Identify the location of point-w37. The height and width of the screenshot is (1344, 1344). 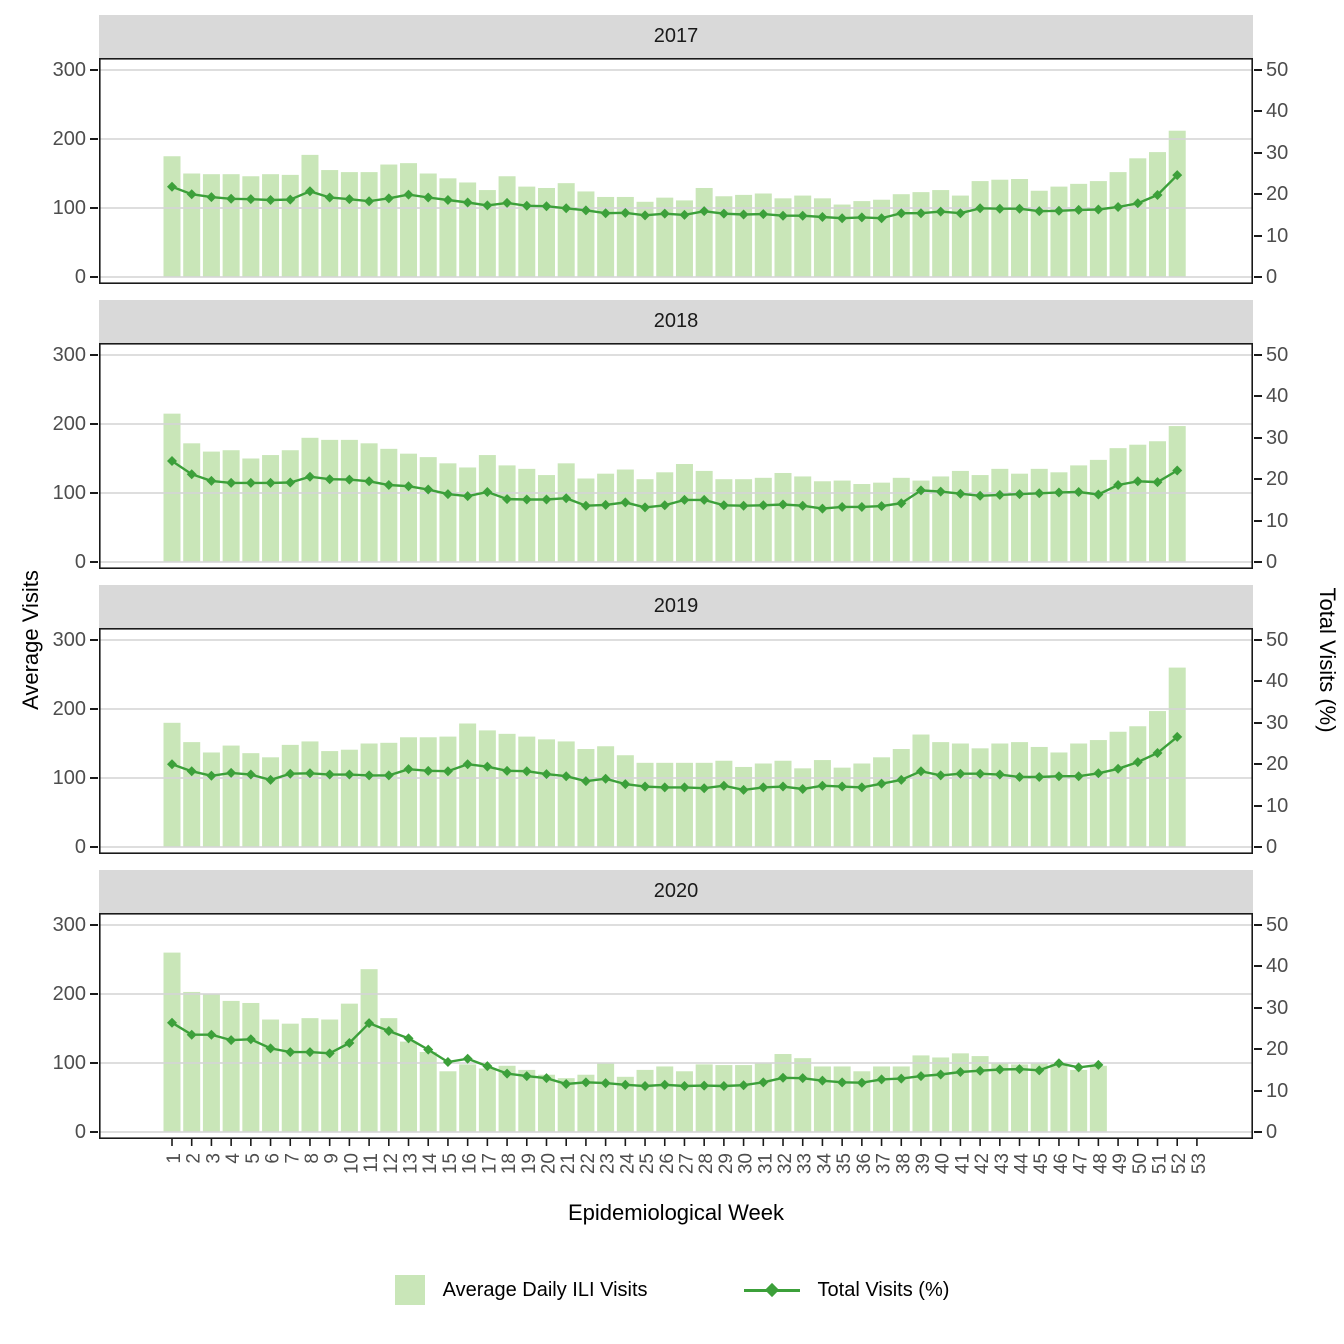
(881, 1079).